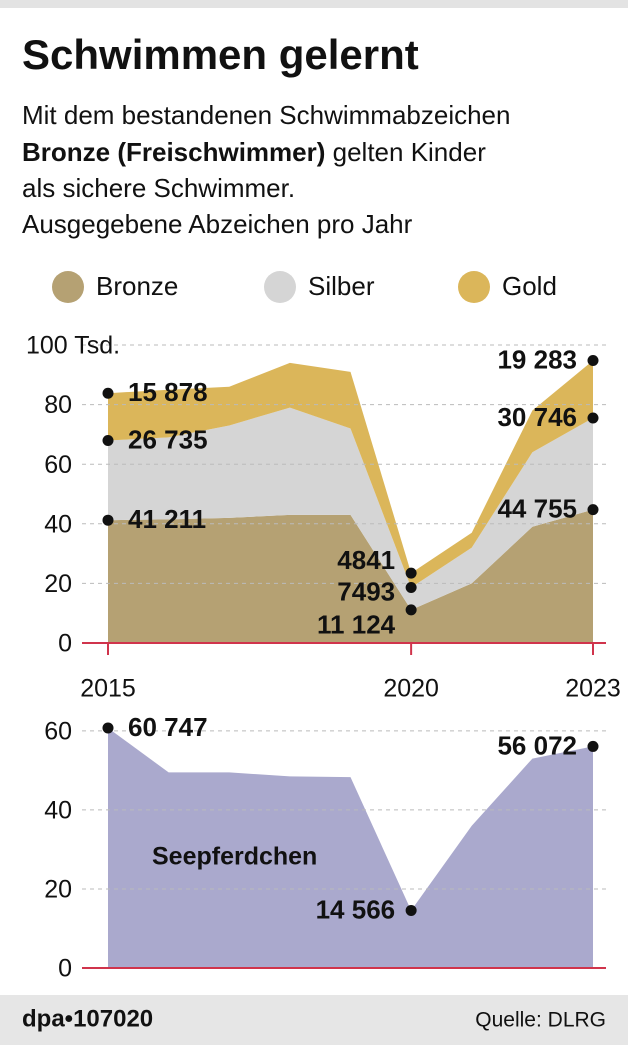 The image size is (628, 1045). What do you see at coordinates (158, 188) in the screenshot?
I see `subtitle: als sichere Schwimmer.` at bounding box center [158, 188].